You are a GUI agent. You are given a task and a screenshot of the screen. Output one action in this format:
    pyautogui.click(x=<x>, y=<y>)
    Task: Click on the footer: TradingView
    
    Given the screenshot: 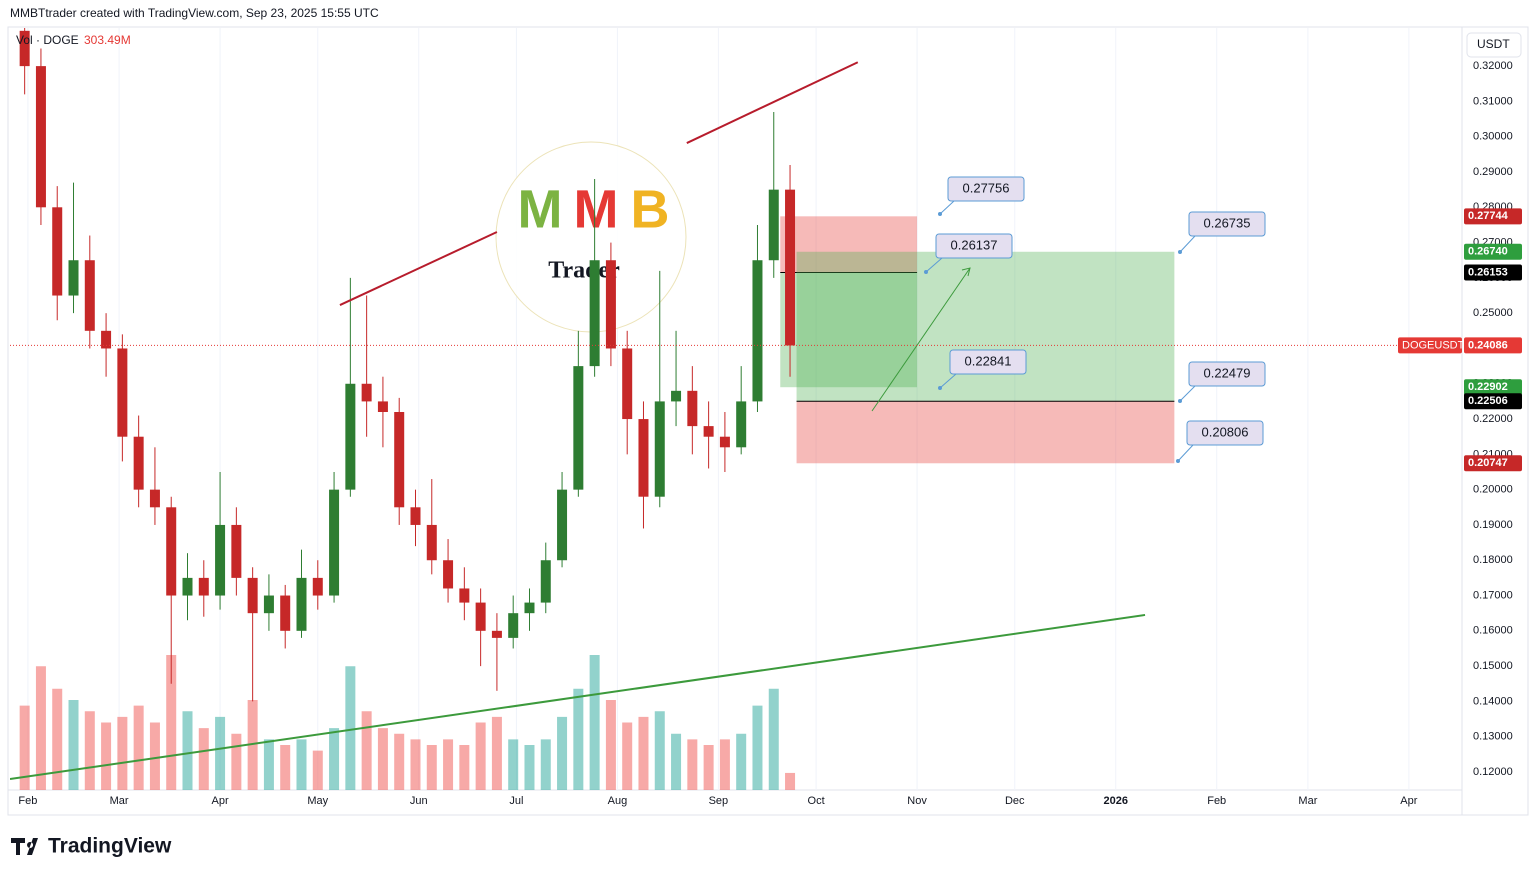 What is the action you would take?
    pyautogui.click(x=110, y=846)
    